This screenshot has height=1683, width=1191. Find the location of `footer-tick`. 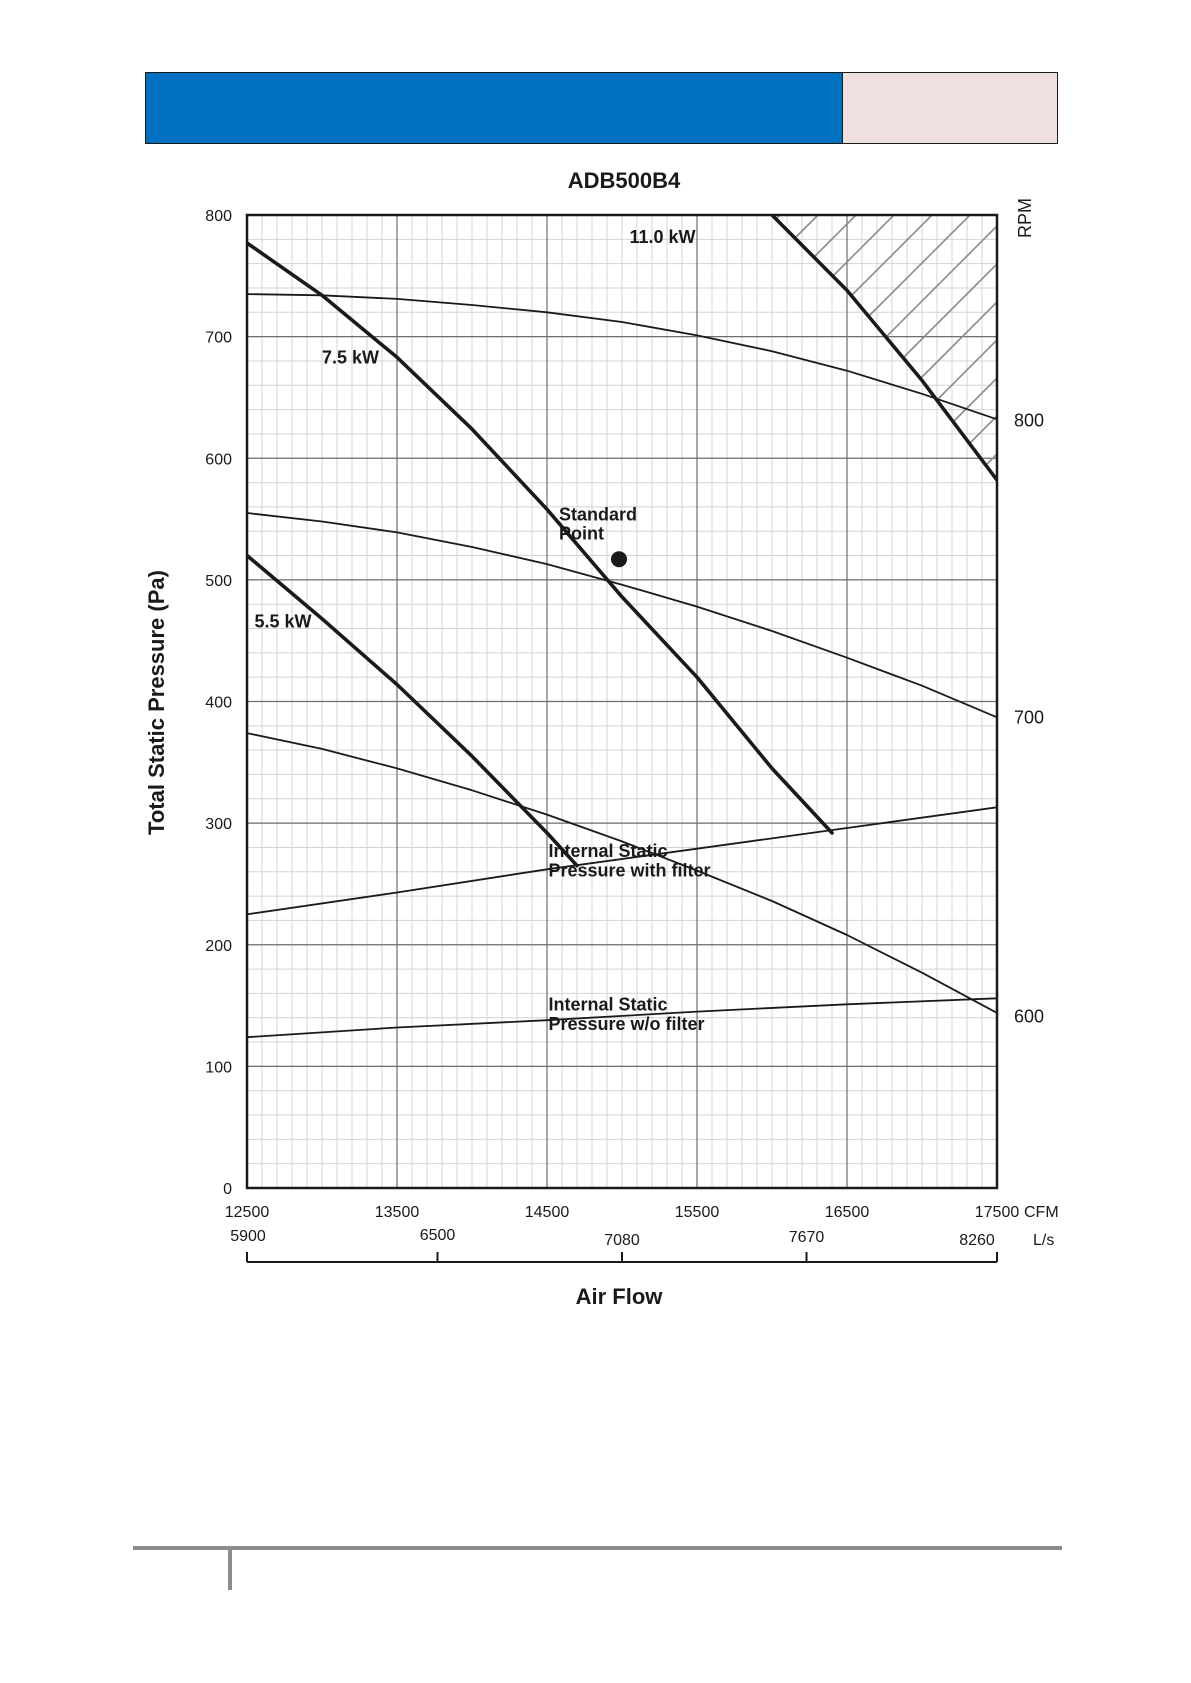

footer-tick is located at coordinates (230, 1569).